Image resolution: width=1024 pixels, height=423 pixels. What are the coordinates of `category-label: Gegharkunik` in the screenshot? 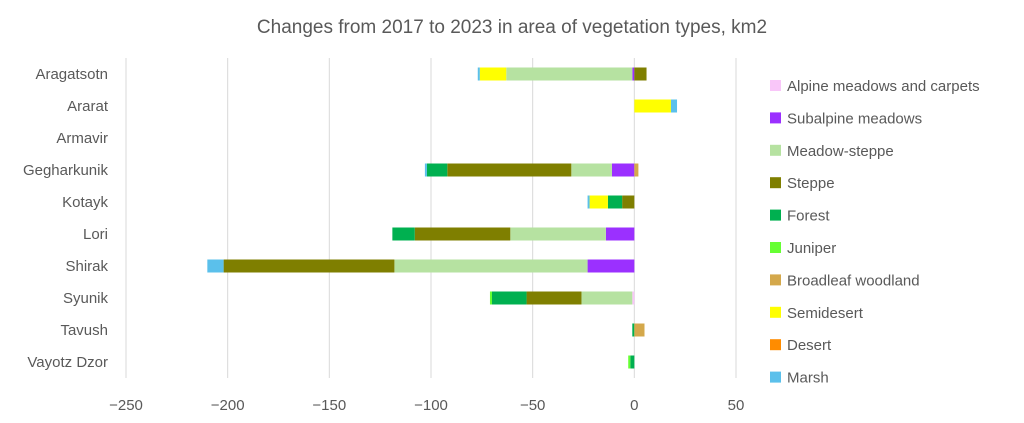 It's located at (66, 170).